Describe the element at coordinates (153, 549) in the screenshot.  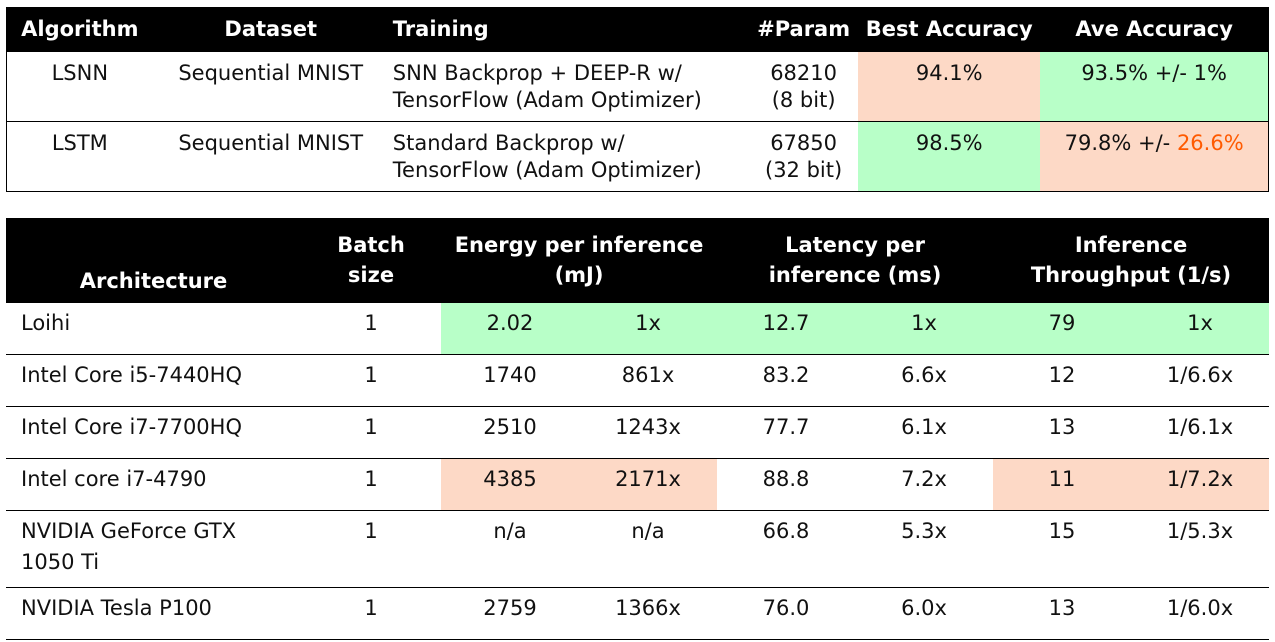
I see `architecture-cell: NVIDIA GeForce GTX 1050 Ti` at that location.